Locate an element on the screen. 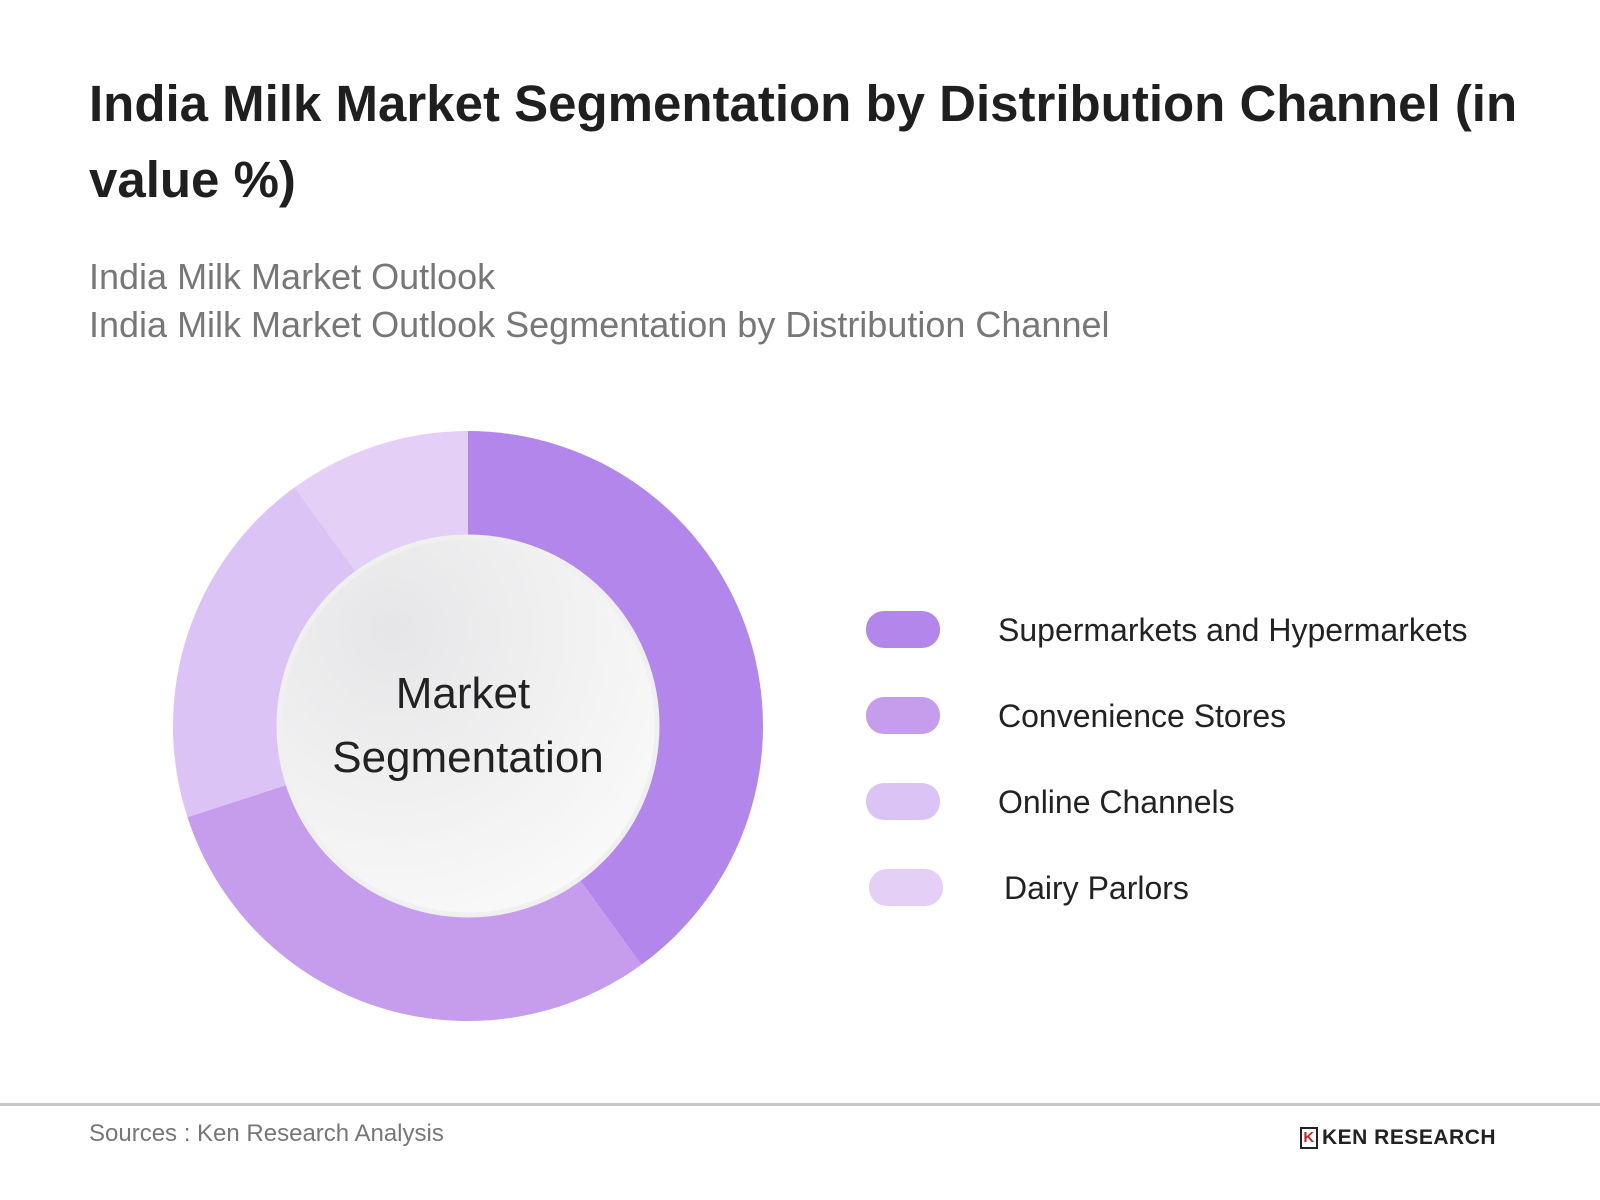 The height and width of the screenshot is (1200, 1600). footer-divider is located at coordinates (800, 1104).